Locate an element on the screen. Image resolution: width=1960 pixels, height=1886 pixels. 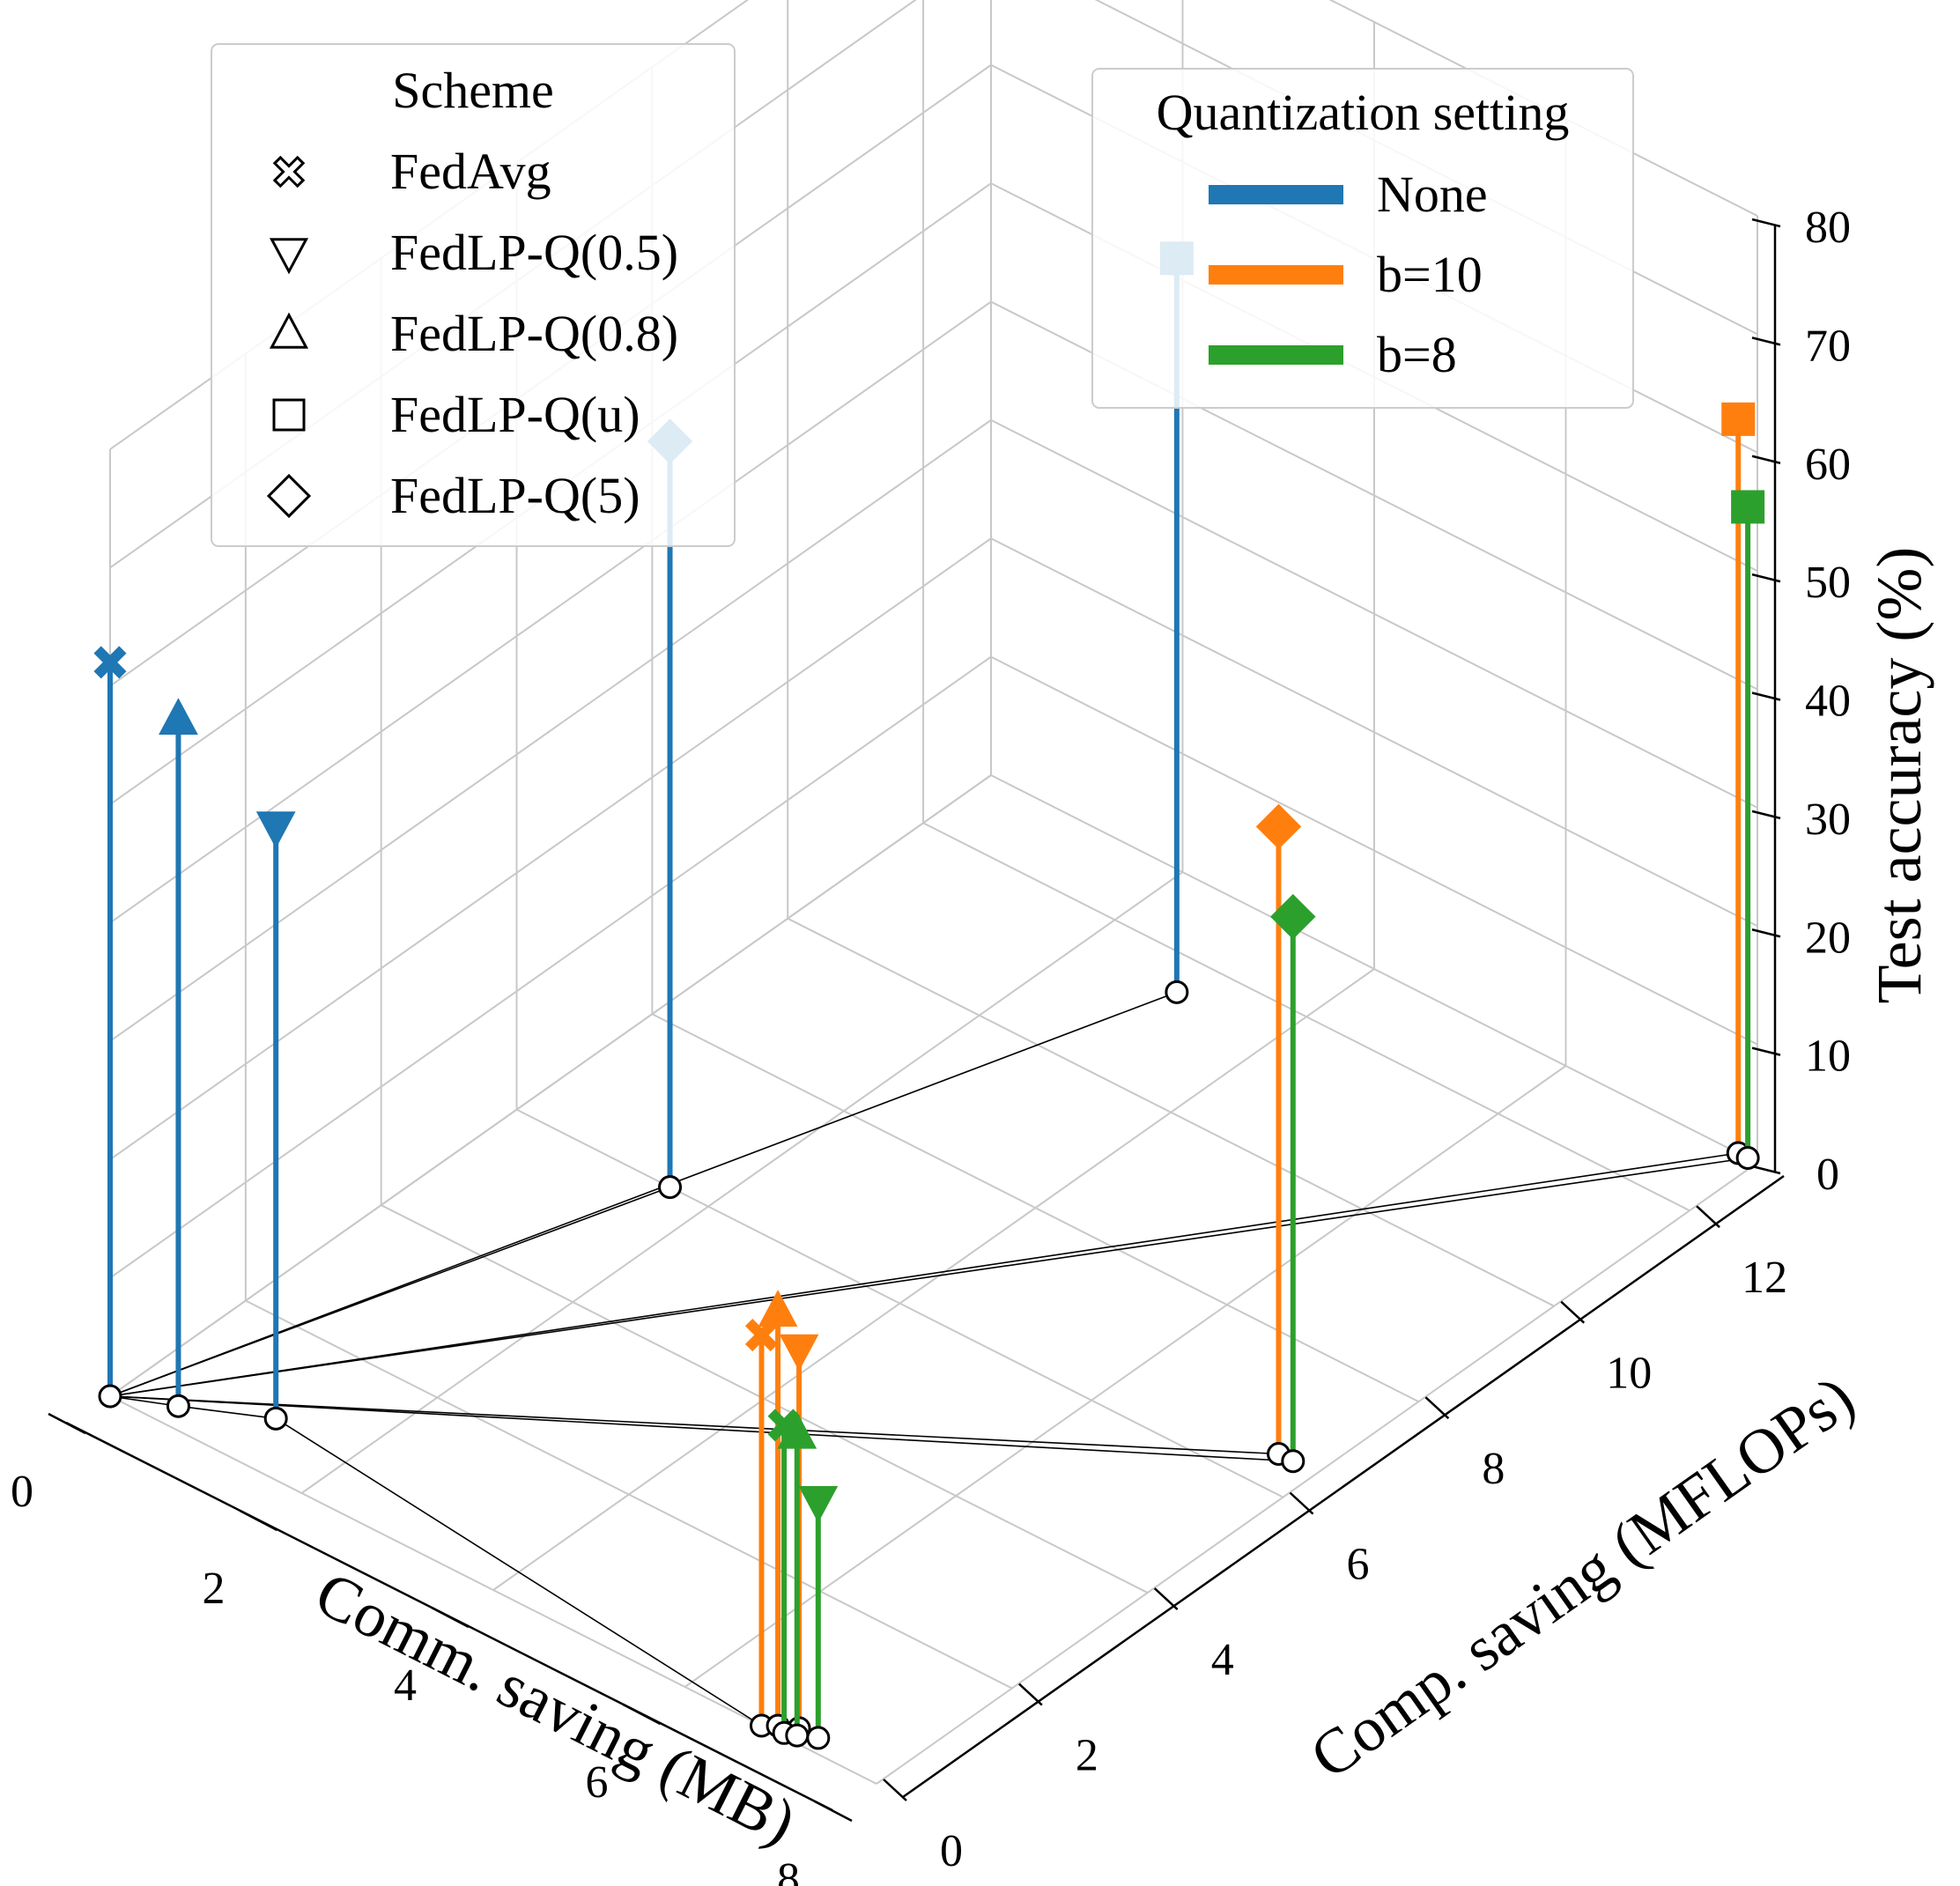
legend-quant: Quantization setting None b=10 b=8 is located at coordinates (1362, 238).